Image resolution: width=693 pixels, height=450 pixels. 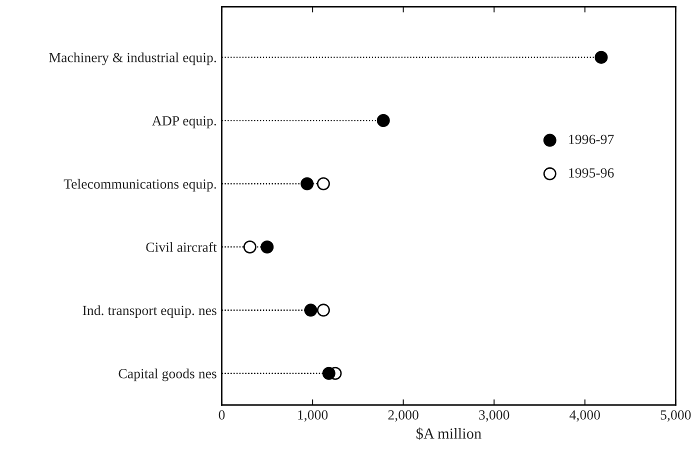 I want to click on x-tick-label: 3,000, so click(x=494, y=416).